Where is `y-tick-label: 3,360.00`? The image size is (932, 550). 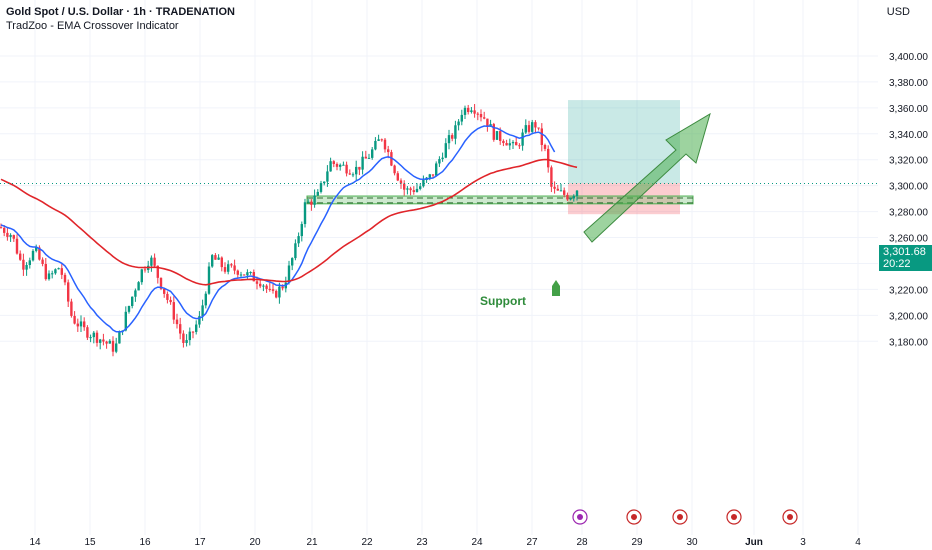 y-tick-label: 3,360.00 is located at coordinates (908, 109).